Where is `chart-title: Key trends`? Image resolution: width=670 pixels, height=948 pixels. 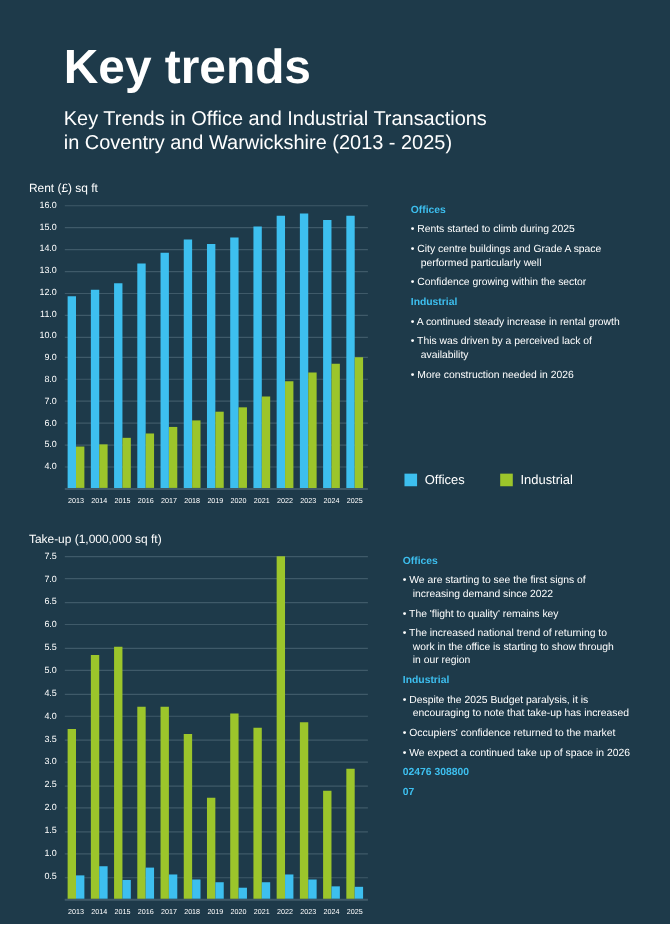 chart-title: Key trends is located at coordinates (187, 68).